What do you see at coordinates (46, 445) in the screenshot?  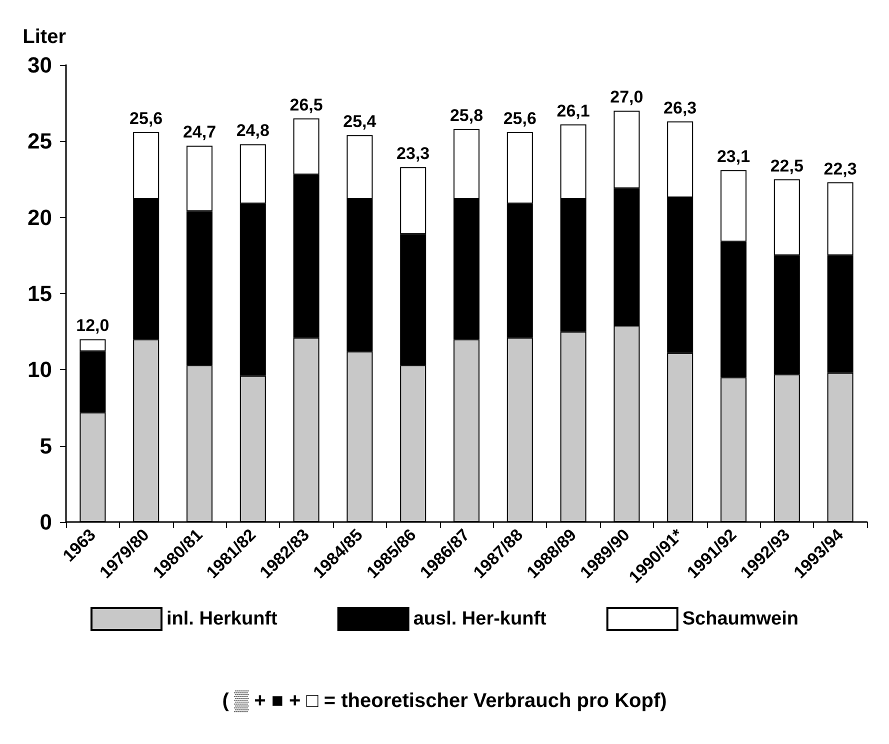 I see `y-tick-label: 5` at bounding box center [46, 445].